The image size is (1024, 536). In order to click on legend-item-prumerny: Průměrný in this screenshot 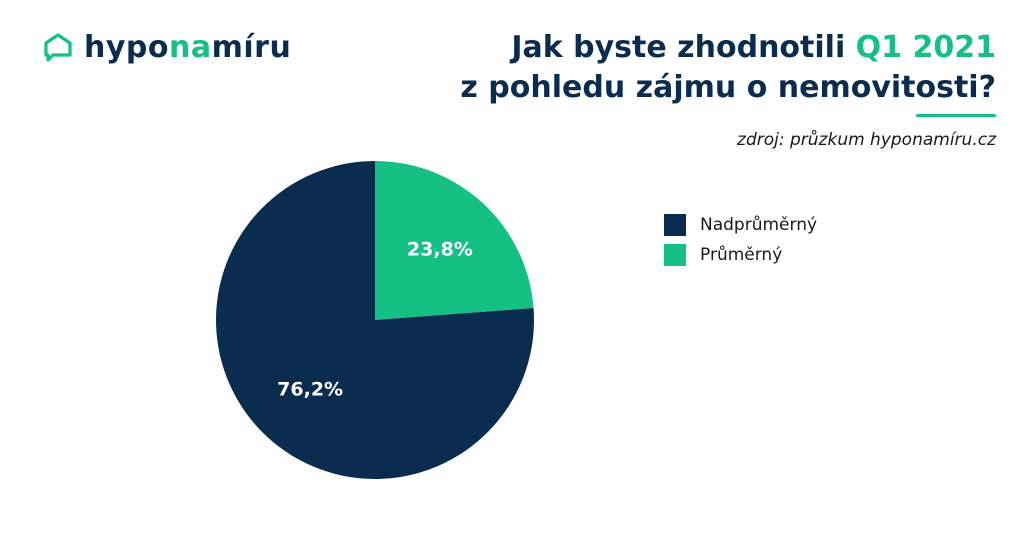, I will do `click(740, 255)`.